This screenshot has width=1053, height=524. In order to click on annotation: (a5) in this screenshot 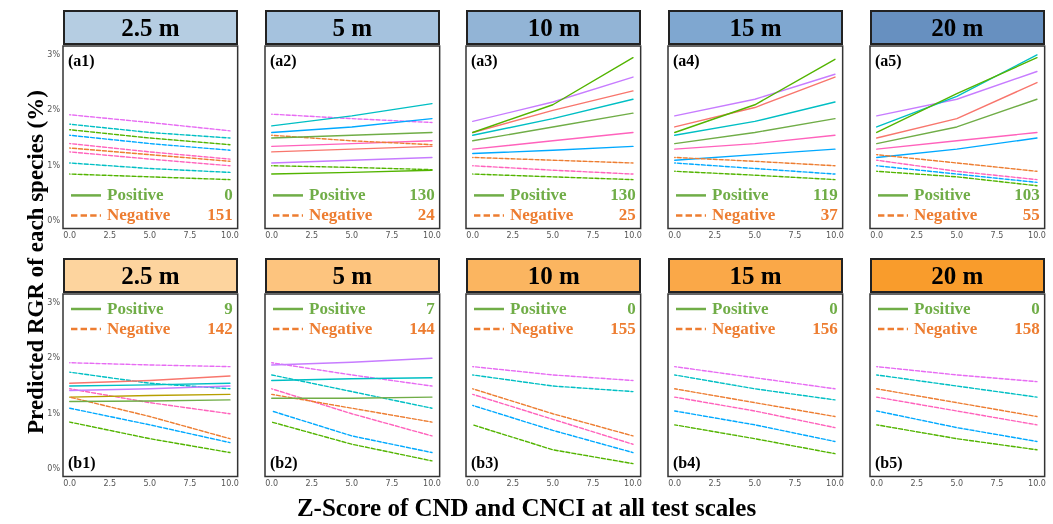, I will do `click(888, 61)`.